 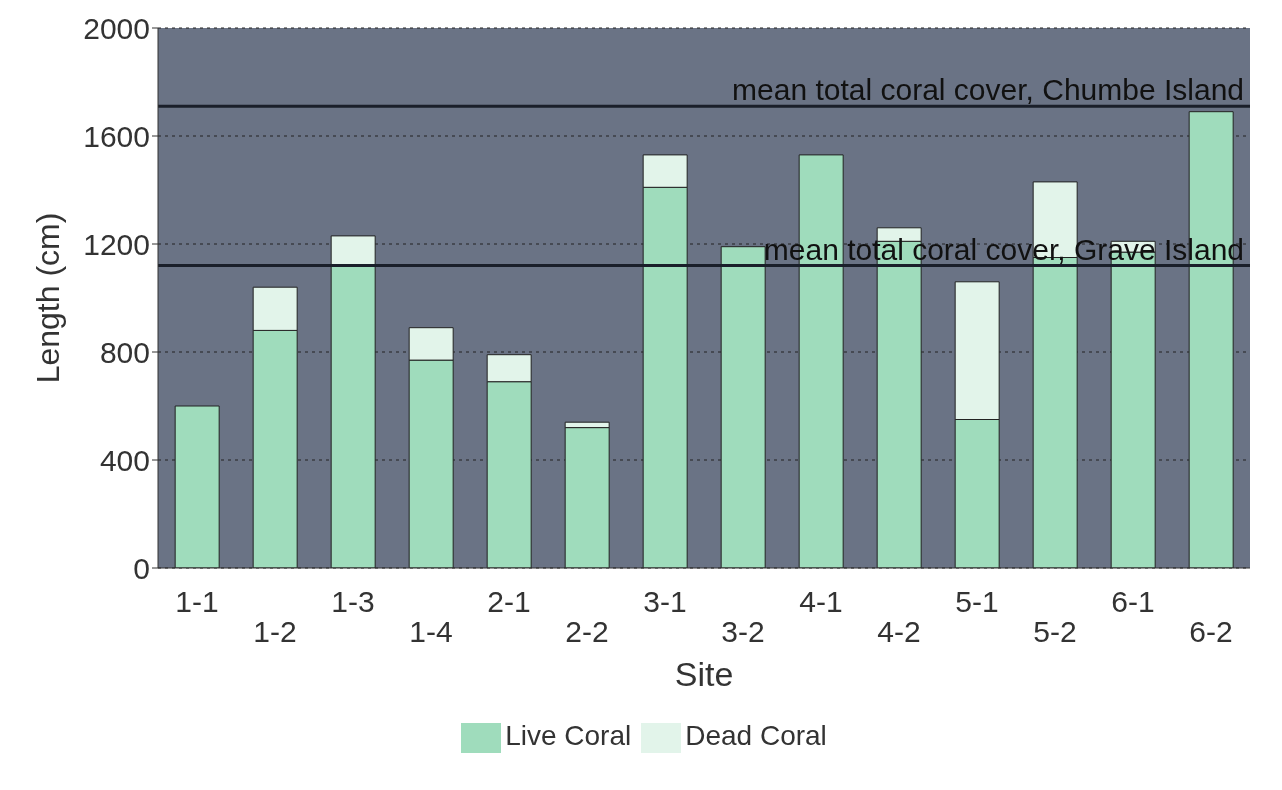 I want to click on x-tick-label: 1-2, so click(x=275, y=631).